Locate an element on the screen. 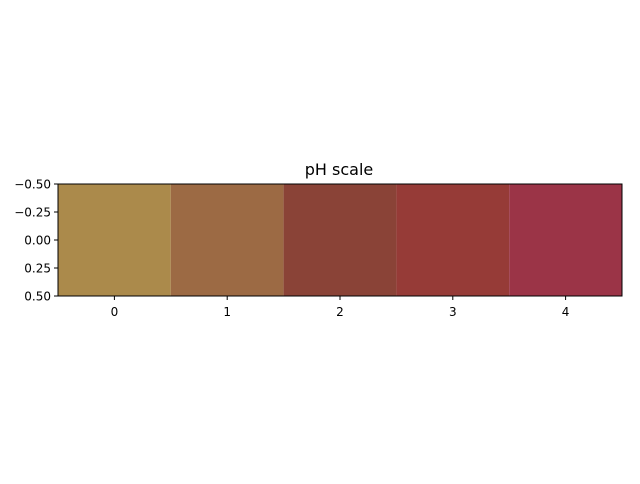  x-tick-label: 3 is located at coordinates (453, 312).